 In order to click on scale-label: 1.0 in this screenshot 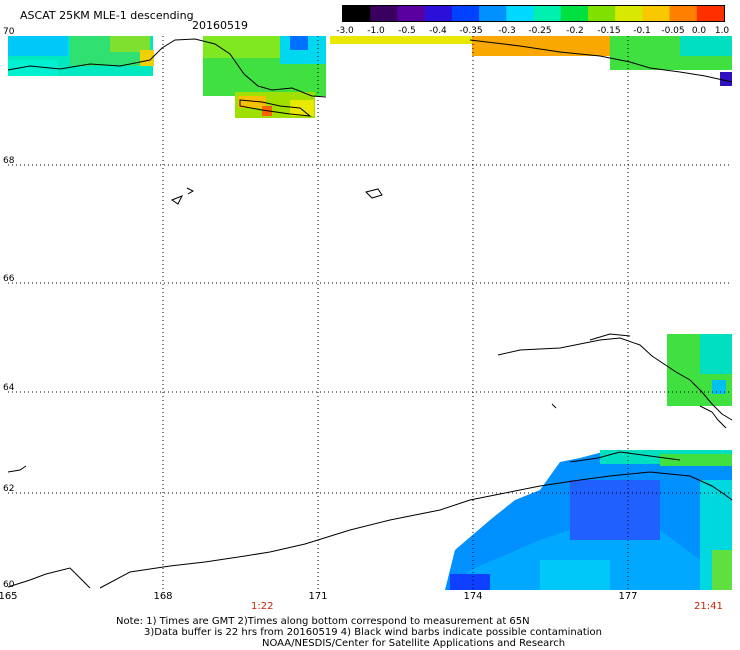, I will do `click(722, 31)`.